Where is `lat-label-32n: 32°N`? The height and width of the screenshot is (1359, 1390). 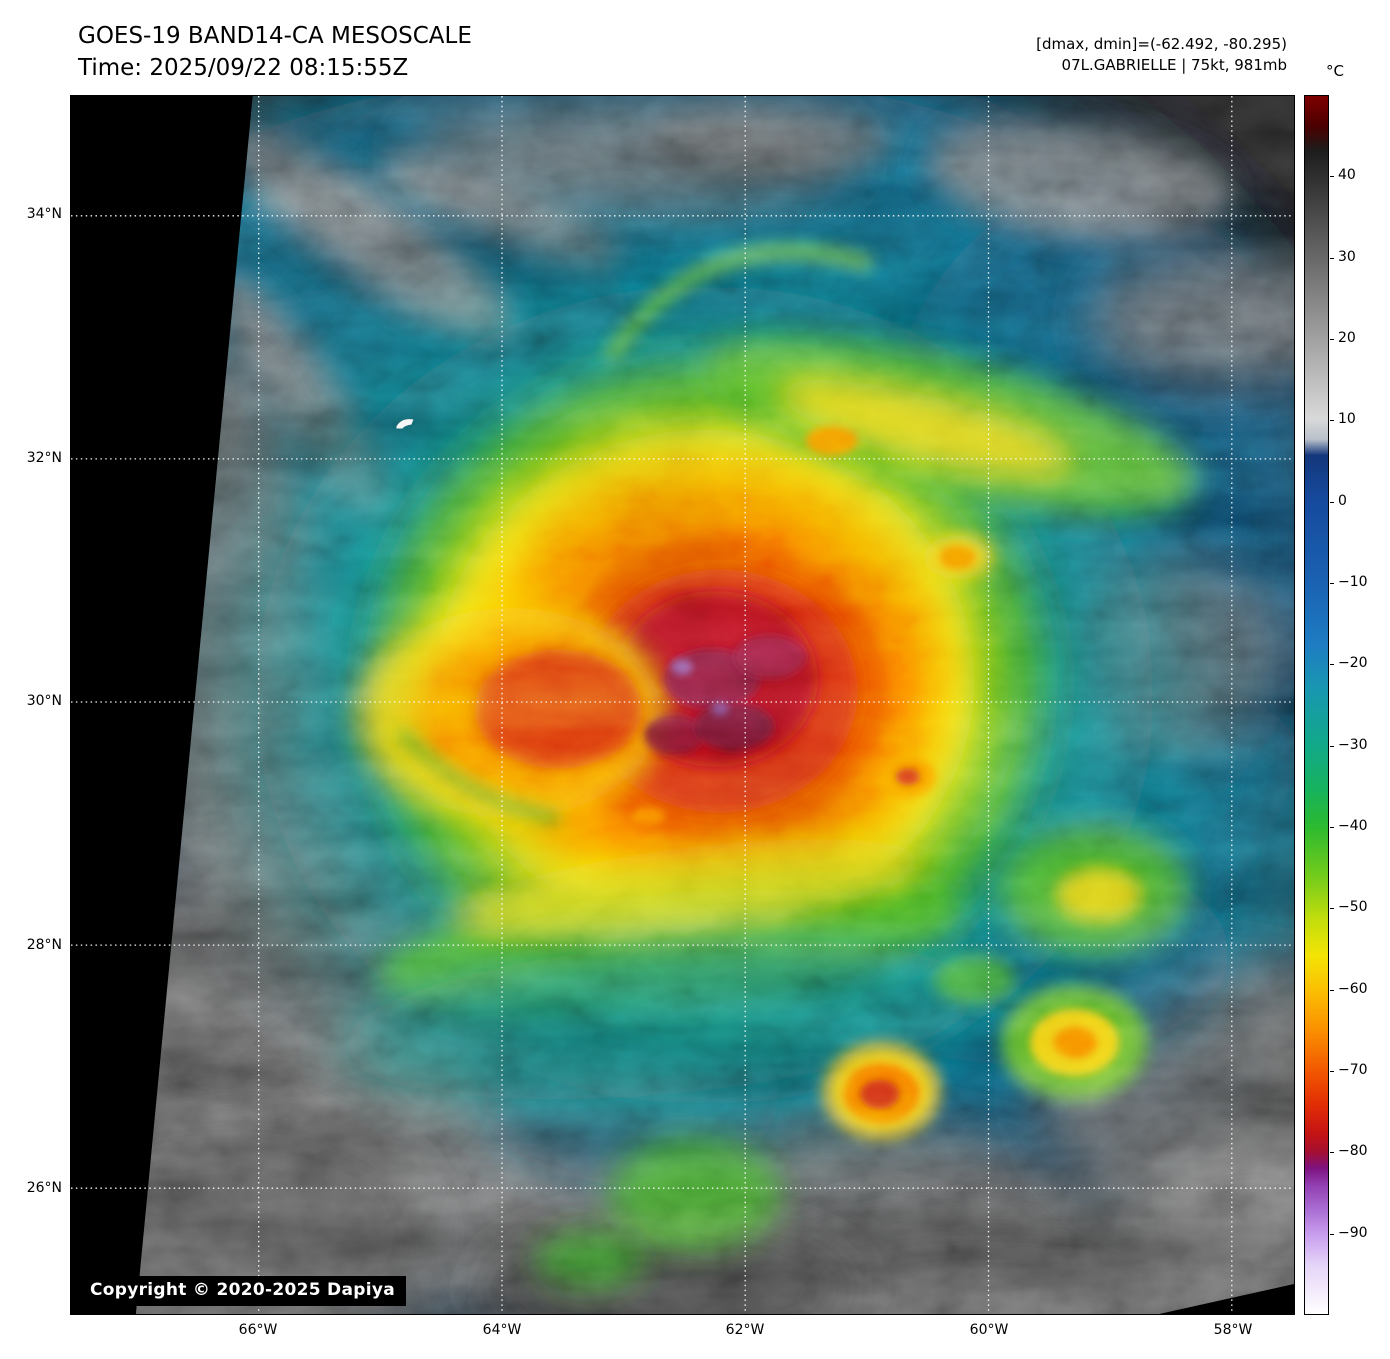
lat-label-32n: 32°N is located at coordinates (44, 458).